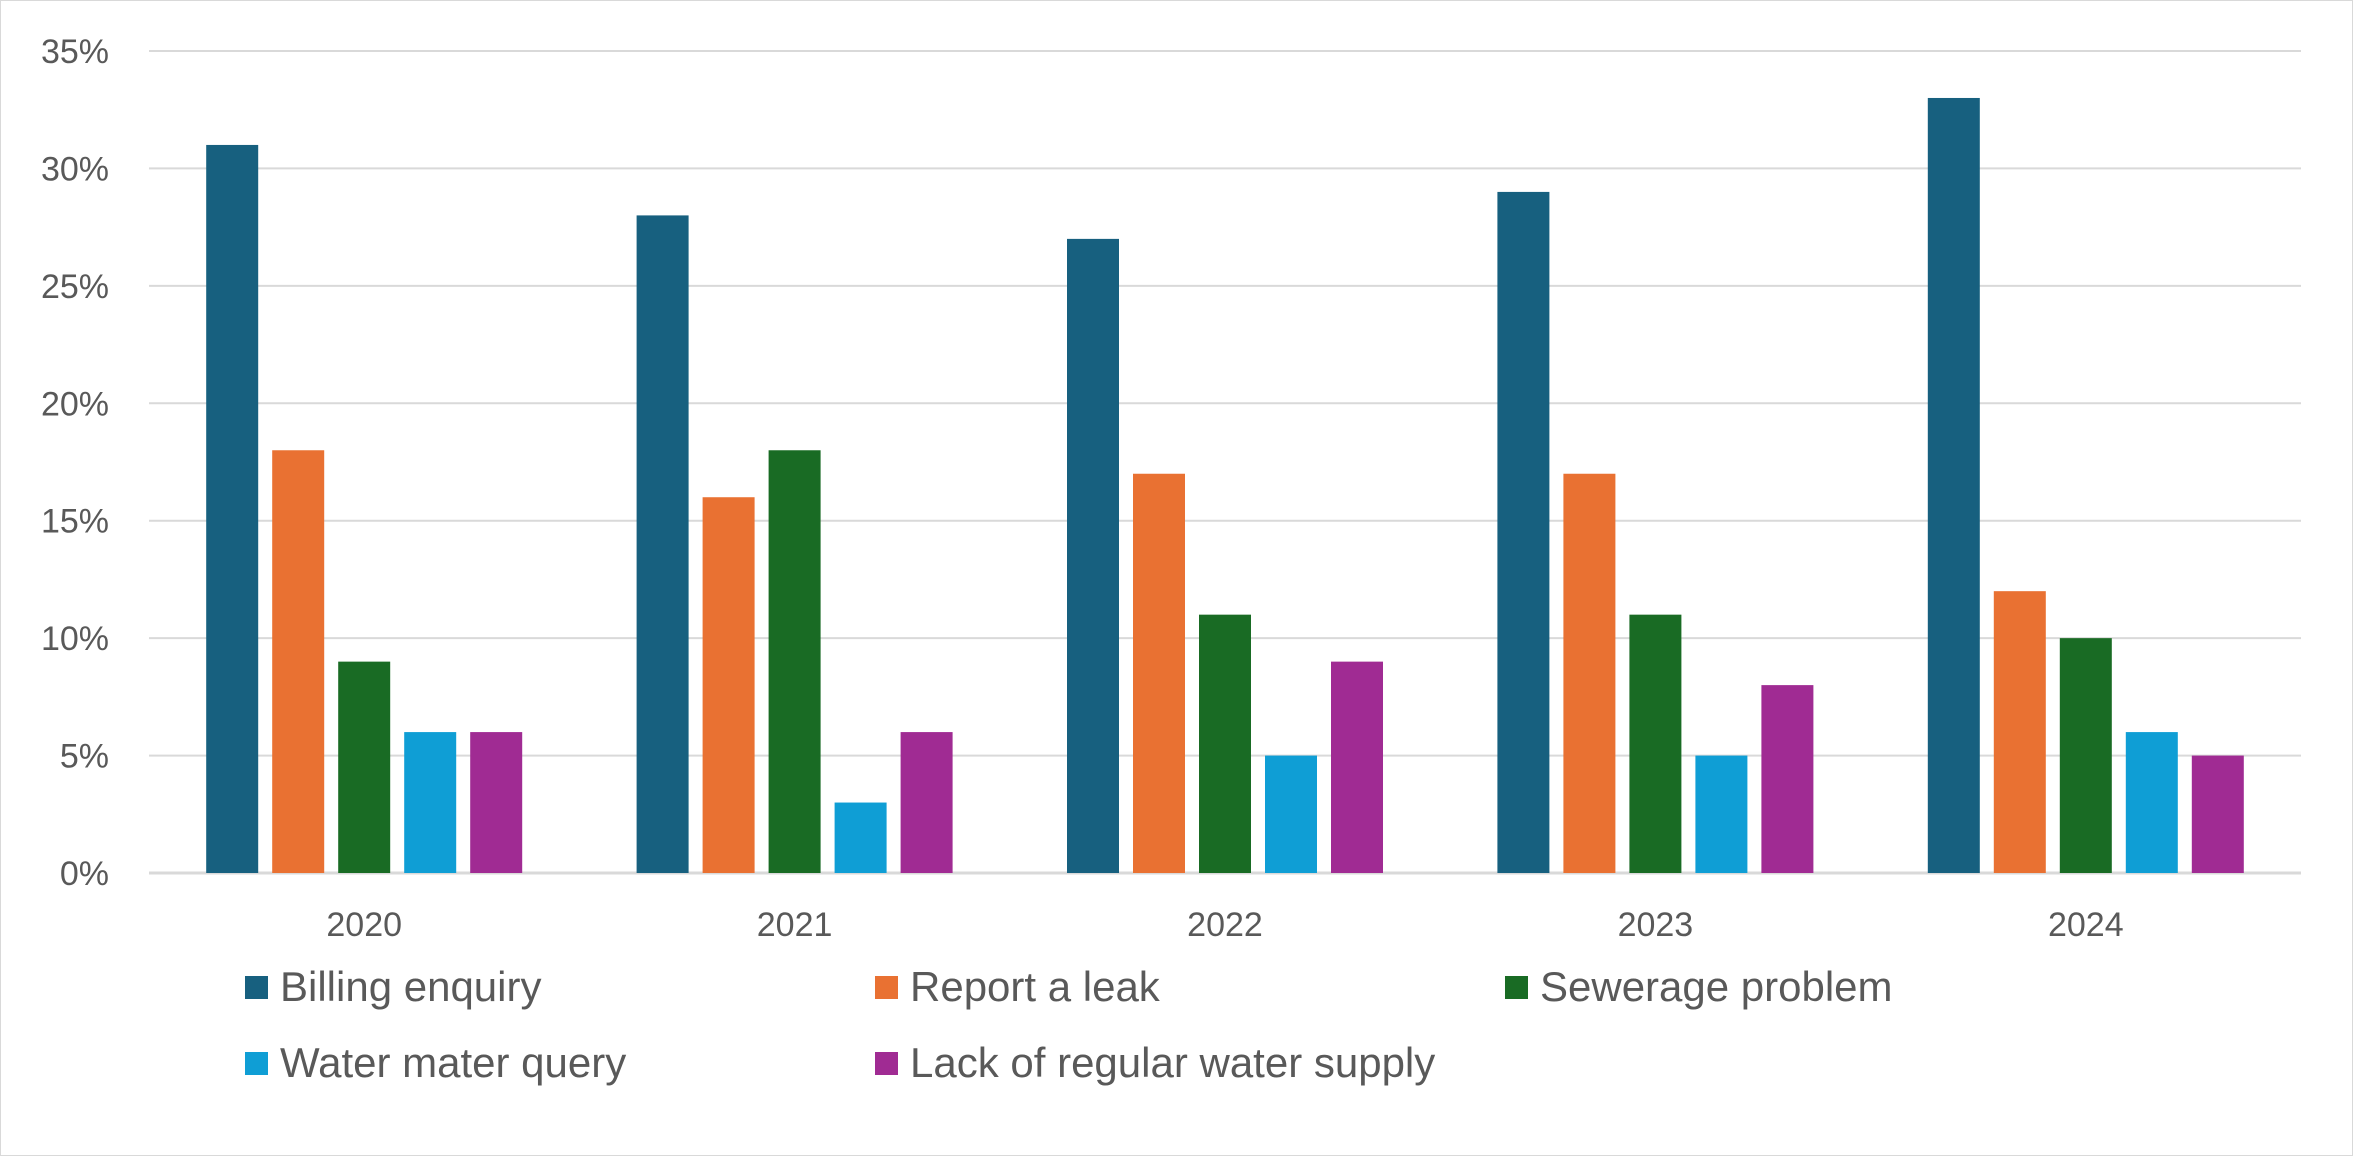 This screenshot has width=2353, height=1157. What do you see at coordinates (1787, 779) in the screenshot?
I see `bar-lack-of-regular-water-supply-2023` at bounding box center [1787, 779].